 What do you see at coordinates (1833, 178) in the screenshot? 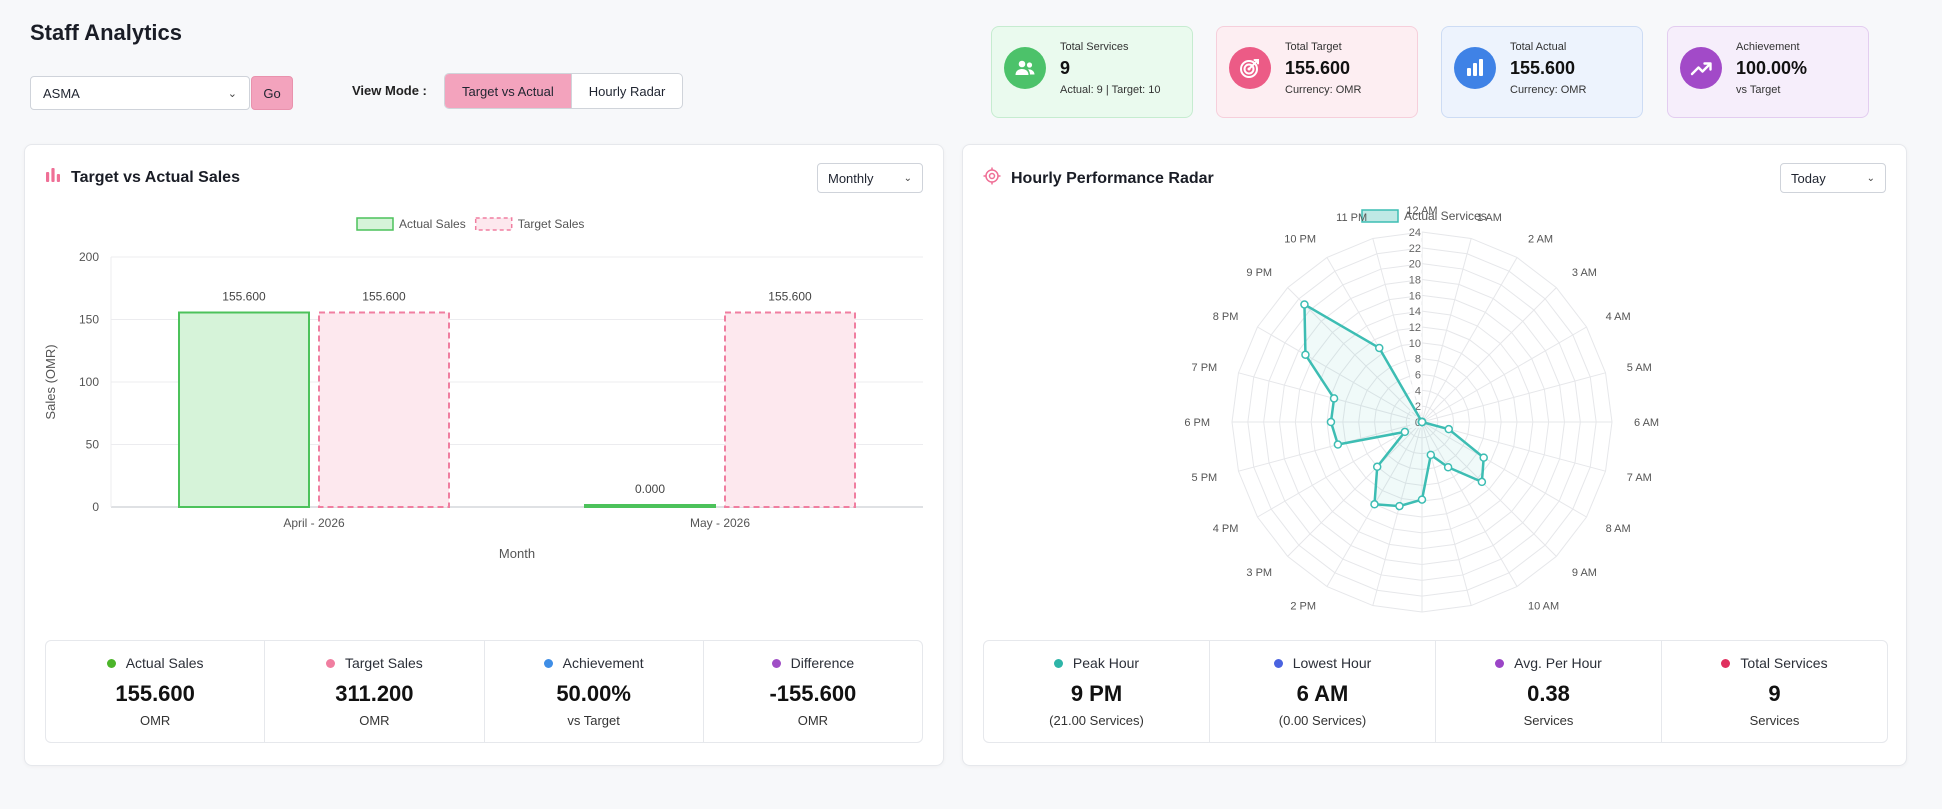
I see `period-select: Today ⌄` at bounding box center [1833, 178].